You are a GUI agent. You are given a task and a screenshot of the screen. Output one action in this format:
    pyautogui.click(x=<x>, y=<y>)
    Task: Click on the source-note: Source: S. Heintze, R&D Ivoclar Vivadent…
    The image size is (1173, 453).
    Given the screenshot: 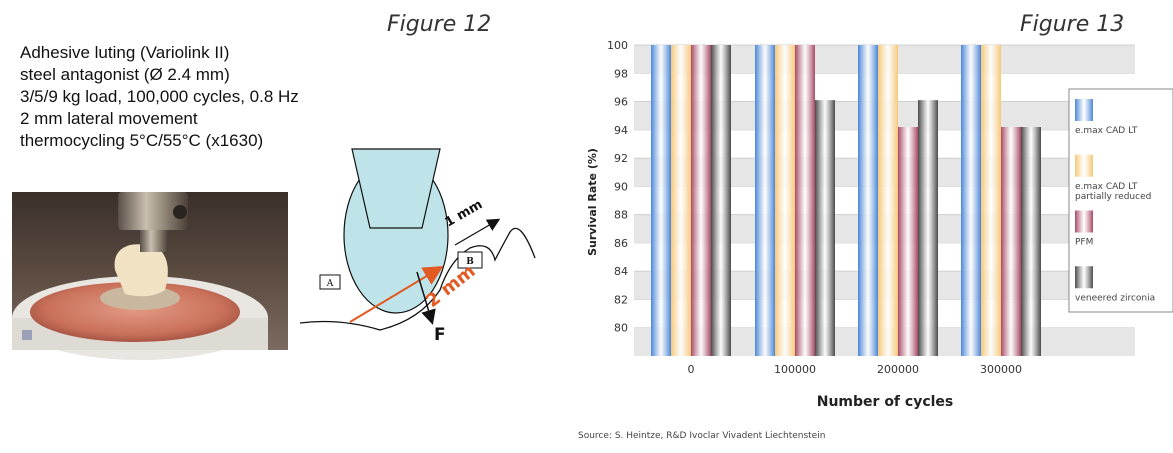 What is the action you would take?
    pyautogui.click(x=701, y=436)
    